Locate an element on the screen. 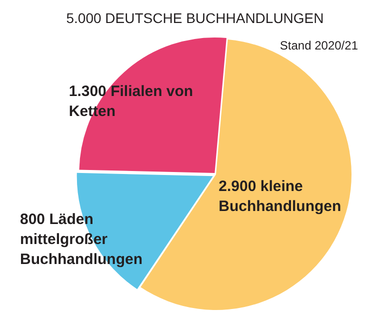 The height and width of the screenshot is (333, 374). text: Stand 2020/21 is located at coordinates (319, 45).